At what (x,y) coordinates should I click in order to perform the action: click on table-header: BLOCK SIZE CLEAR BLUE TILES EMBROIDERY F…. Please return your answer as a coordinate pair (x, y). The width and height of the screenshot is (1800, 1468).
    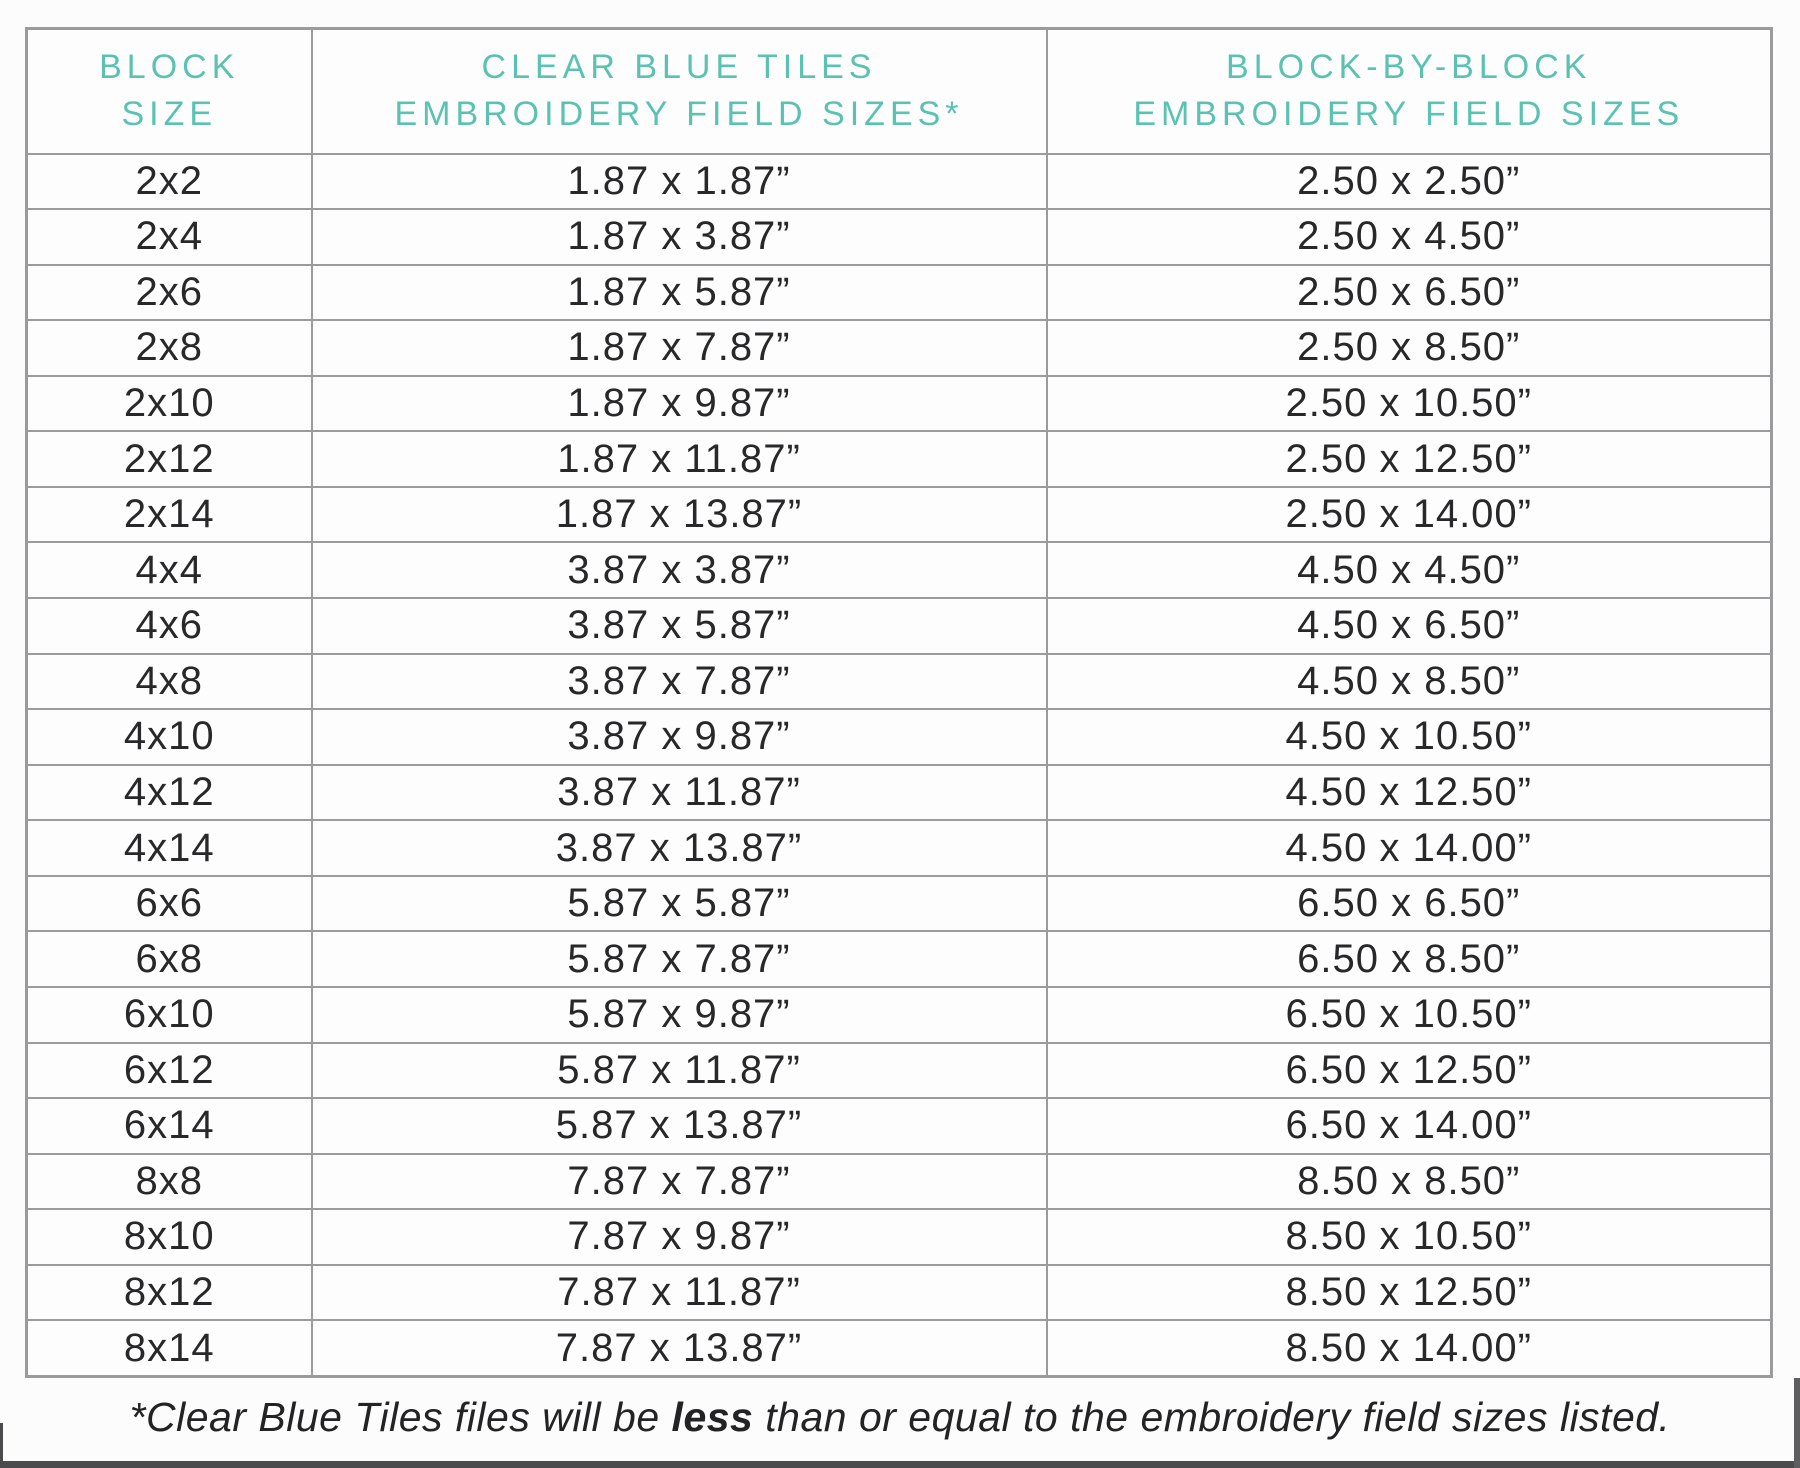
    Looking at the image, I should click on (899, 91).